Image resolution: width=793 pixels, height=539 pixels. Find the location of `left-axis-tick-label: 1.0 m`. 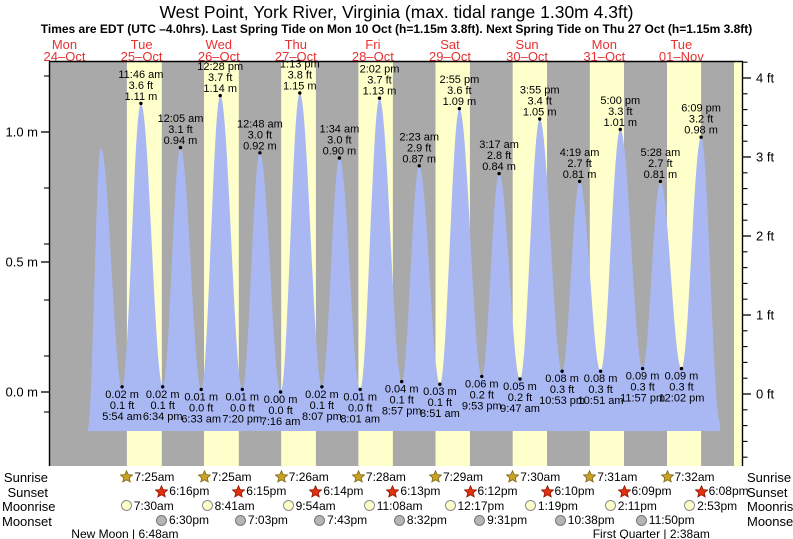

left-axis-tick-label: 1.0 m is located at coordinates (21, 132).